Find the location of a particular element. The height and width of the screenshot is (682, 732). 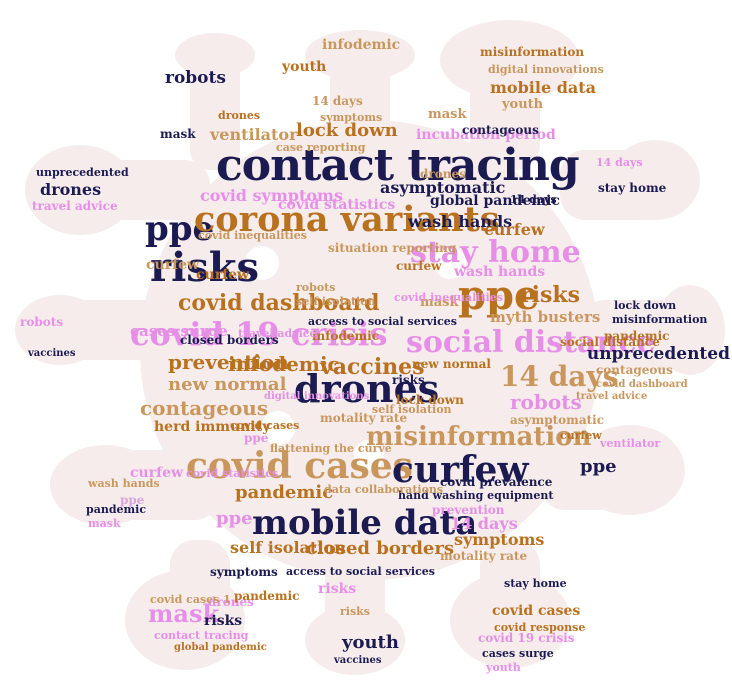

word-covid-inequalities: covid inequalities is located at coordinates (252, 235).